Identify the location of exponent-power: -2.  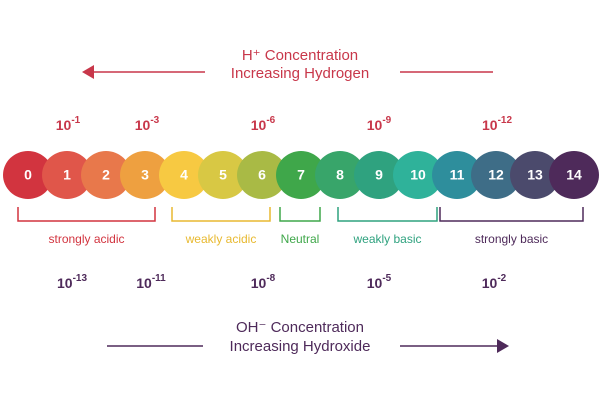
(501, 278).